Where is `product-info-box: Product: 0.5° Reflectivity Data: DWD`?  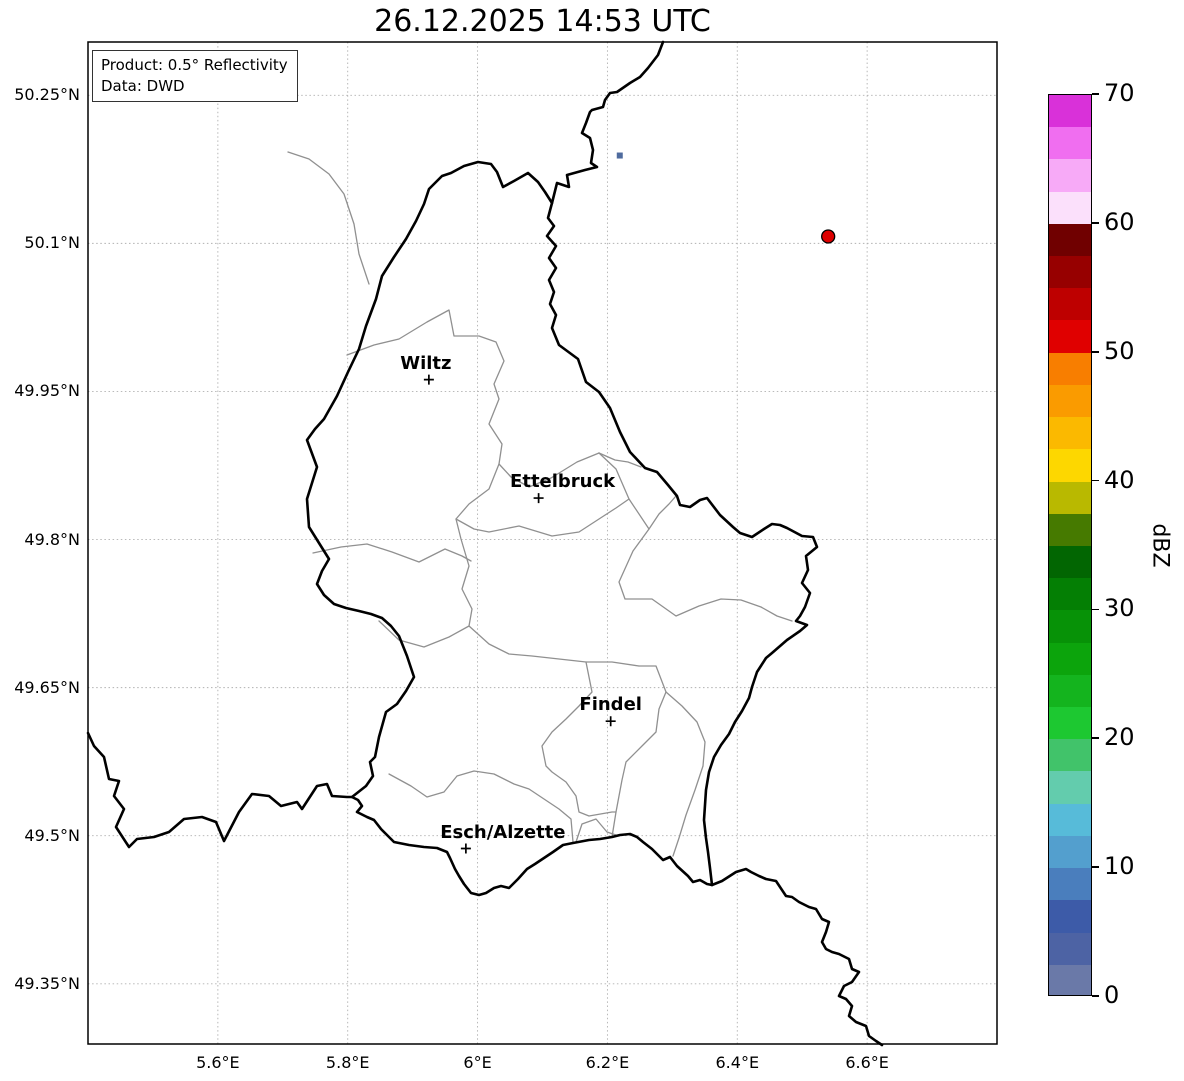
product-info-box: Product: 0.5° Reflectivity Data: DWD is located at coordinates (195, 76).